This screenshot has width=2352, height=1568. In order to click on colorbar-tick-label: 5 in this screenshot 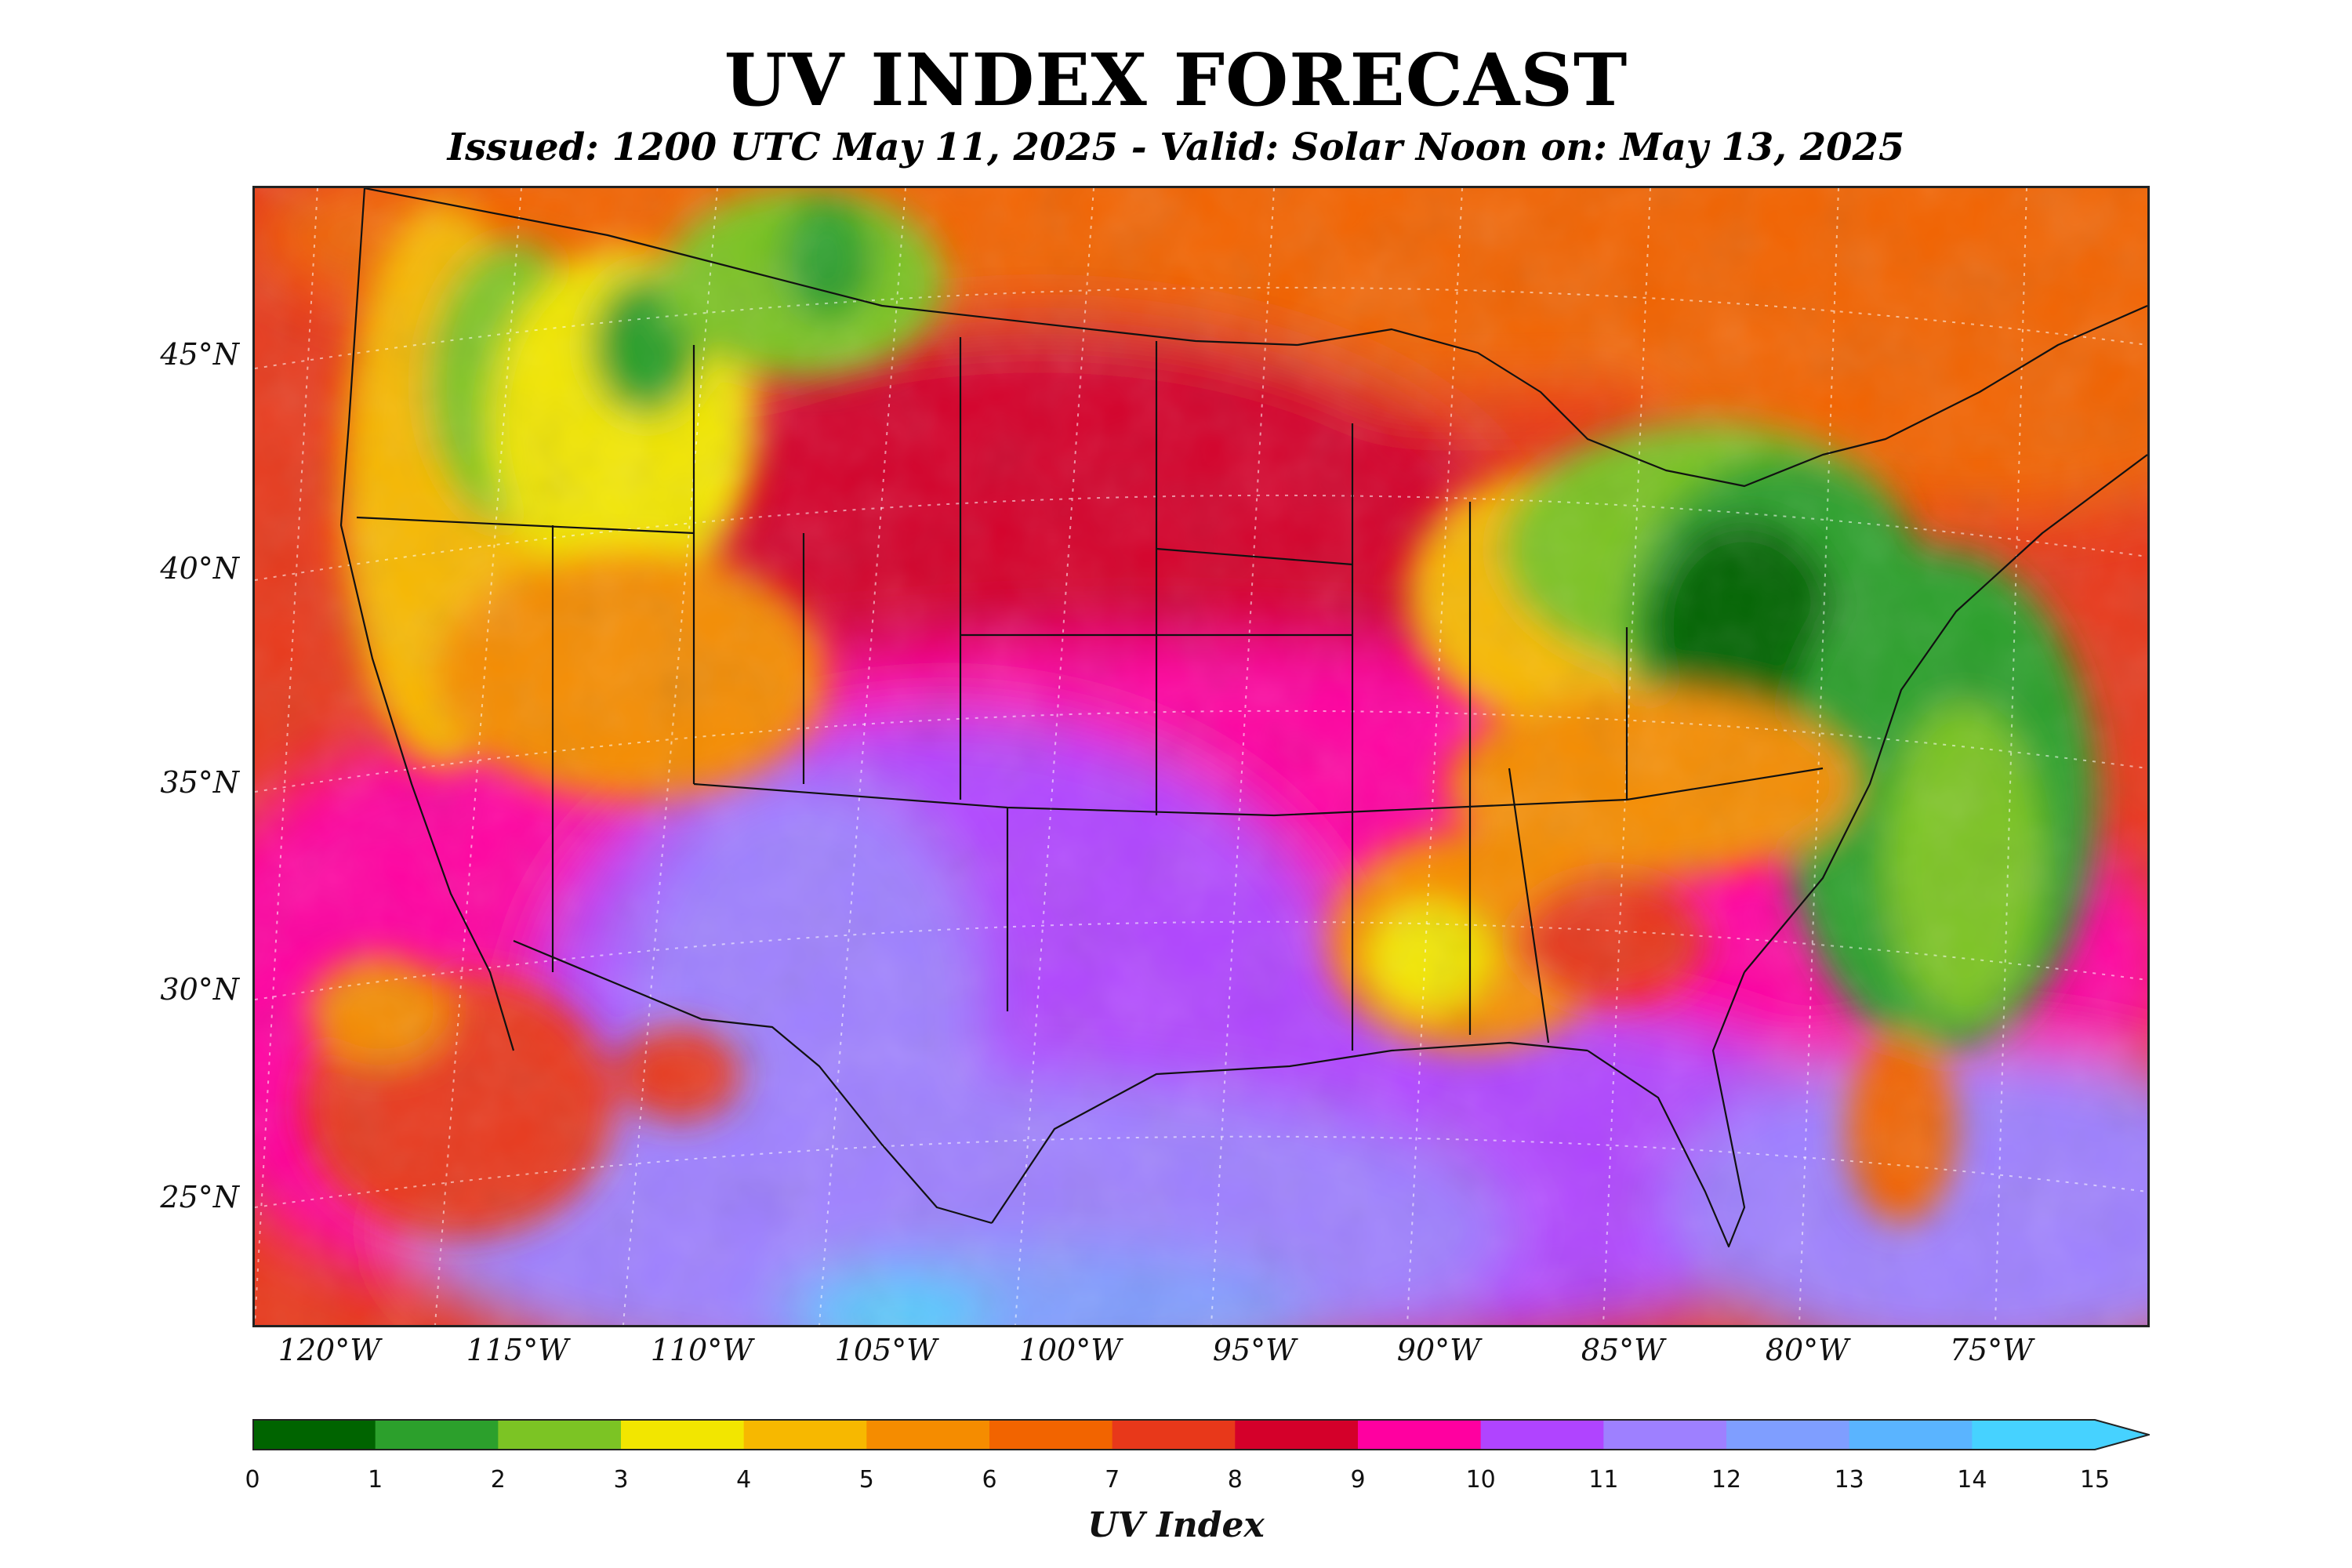, I will do `click(866, 1480)`.